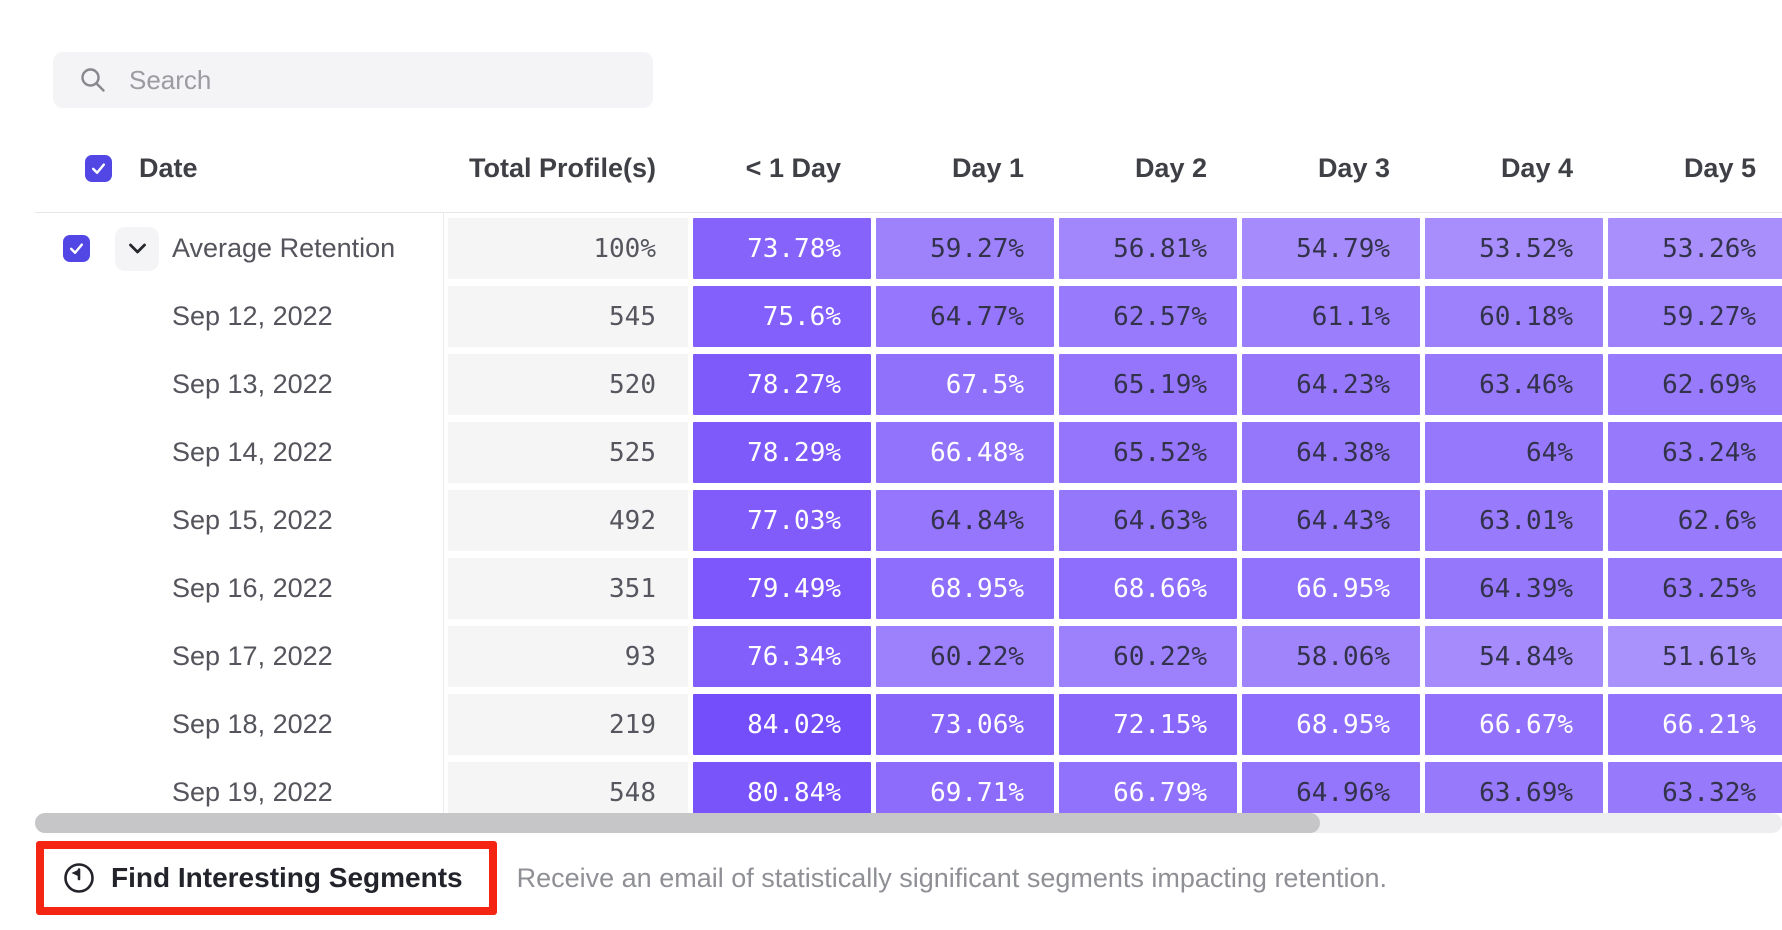 The image size is (1782, 930). Describe the element at coordinates (1148, 724) in the screenshot. I see `retention-cell: 72.15%` at that location.